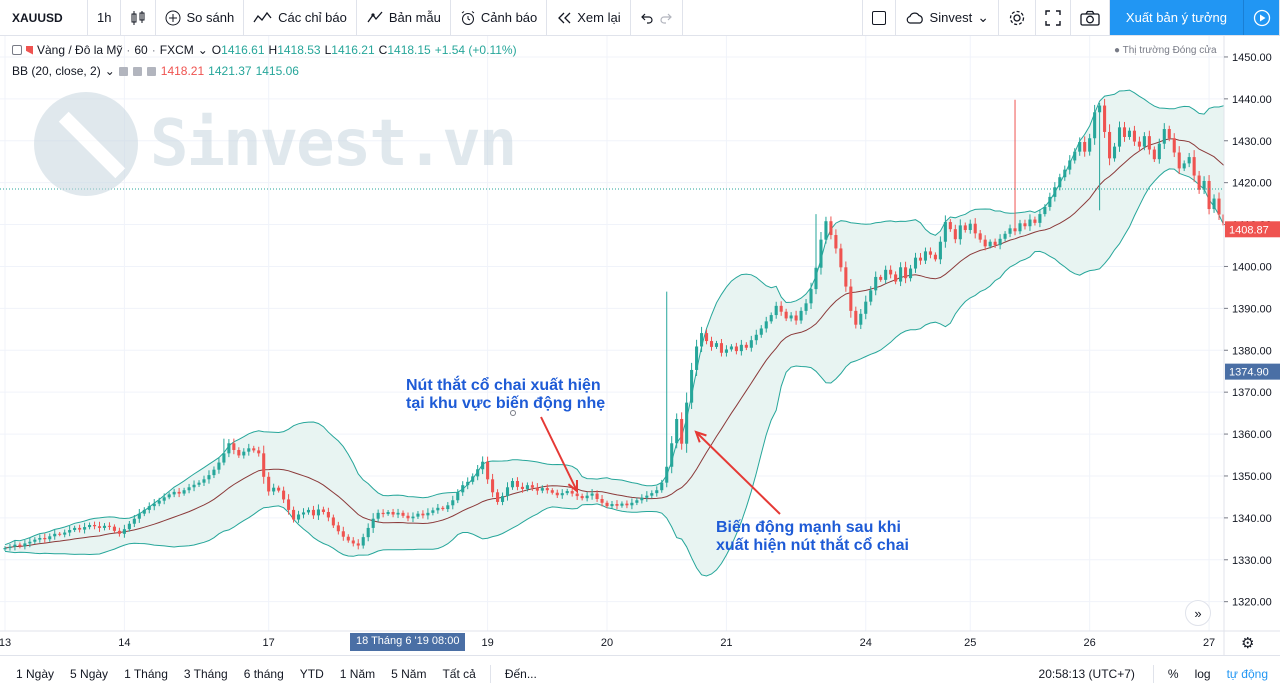 The image size is (1280, 691). I want to click on replay-button: Xem lại, so click(589, 17).